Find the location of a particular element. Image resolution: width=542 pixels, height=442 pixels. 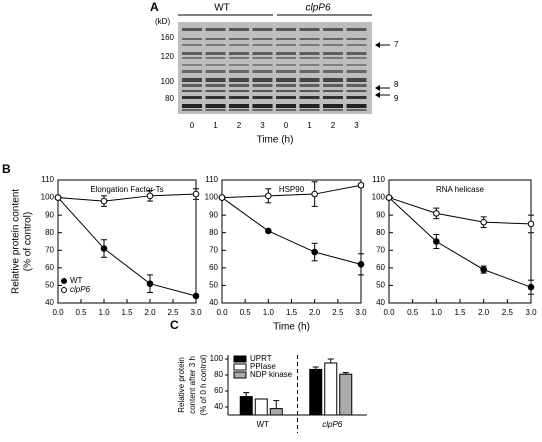

chart-title: Elongation Factor-Ts is located at coordinates (126, 189).